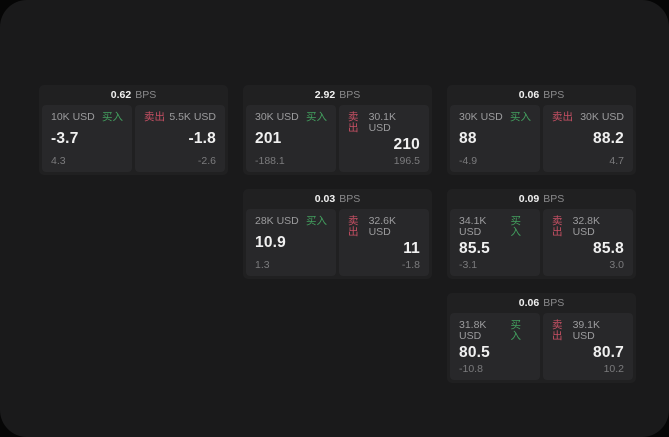  What do you see at coordinates (474, 248) in the screenshot?
I see `buy-price: 85.5` at bounding box center [474, 248].